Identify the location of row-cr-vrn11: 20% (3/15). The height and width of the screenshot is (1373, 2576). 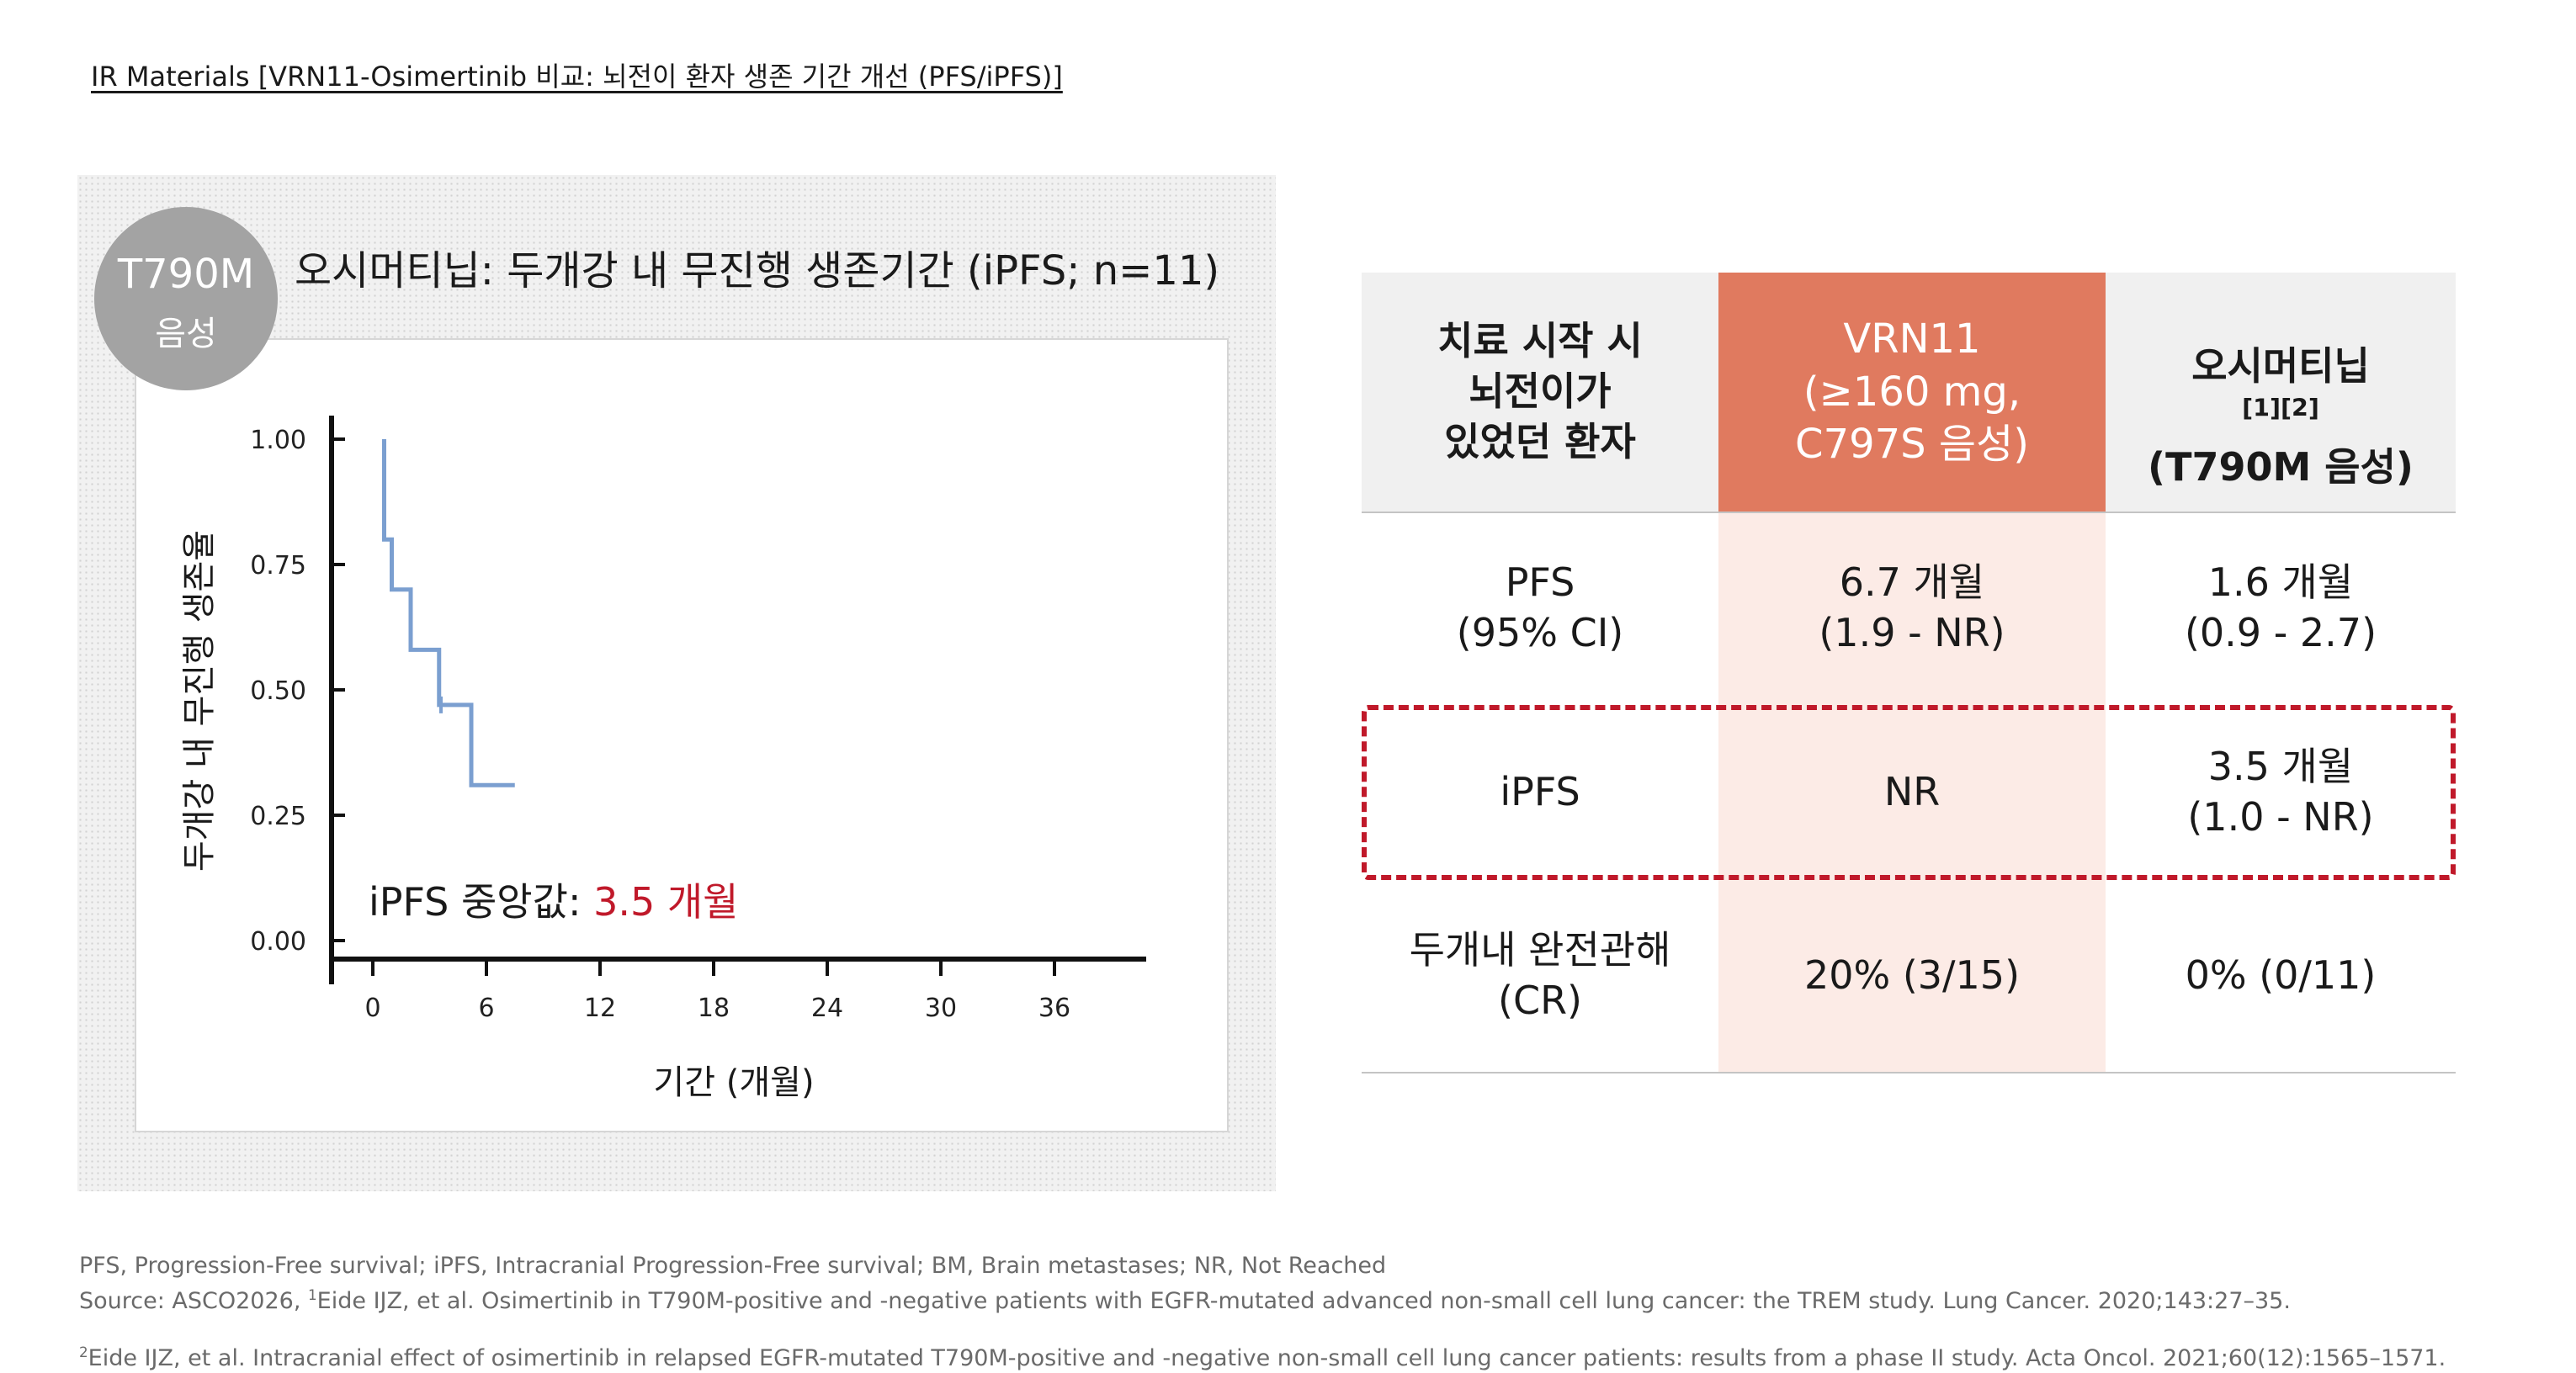
(1912, 975).